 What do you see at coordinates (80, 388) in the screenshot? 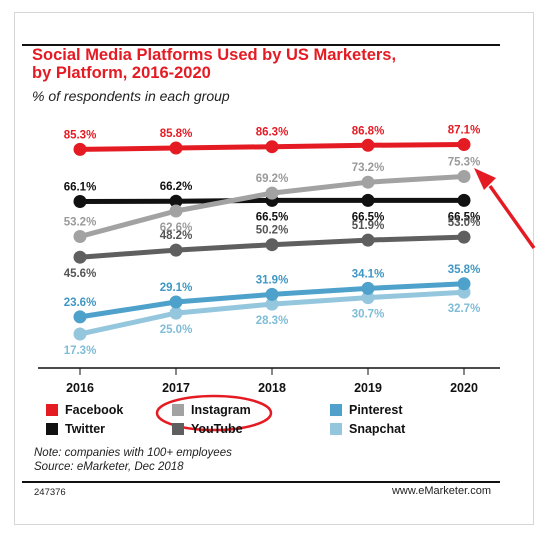
I see `x-tick-label-2016: 2016` at bounding box center [80, 388].